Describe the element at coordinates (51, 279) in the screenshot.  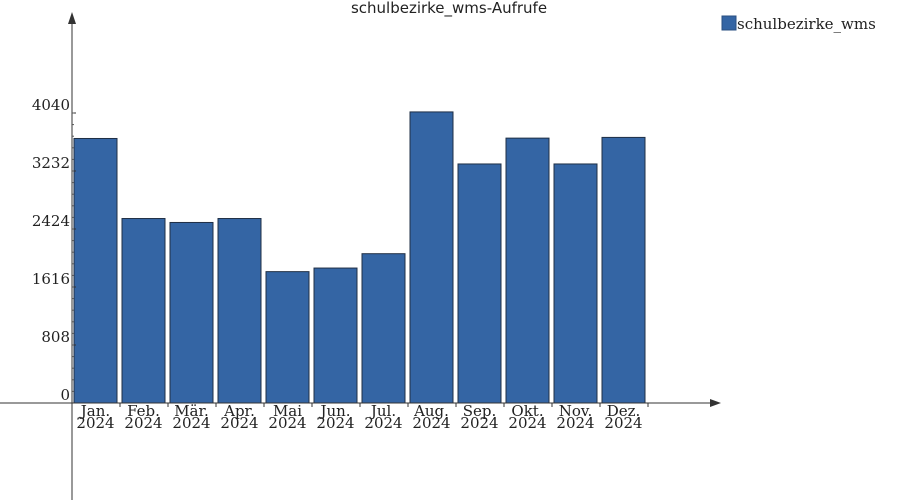
I see `y-tick-label-2: 1616` at that location.